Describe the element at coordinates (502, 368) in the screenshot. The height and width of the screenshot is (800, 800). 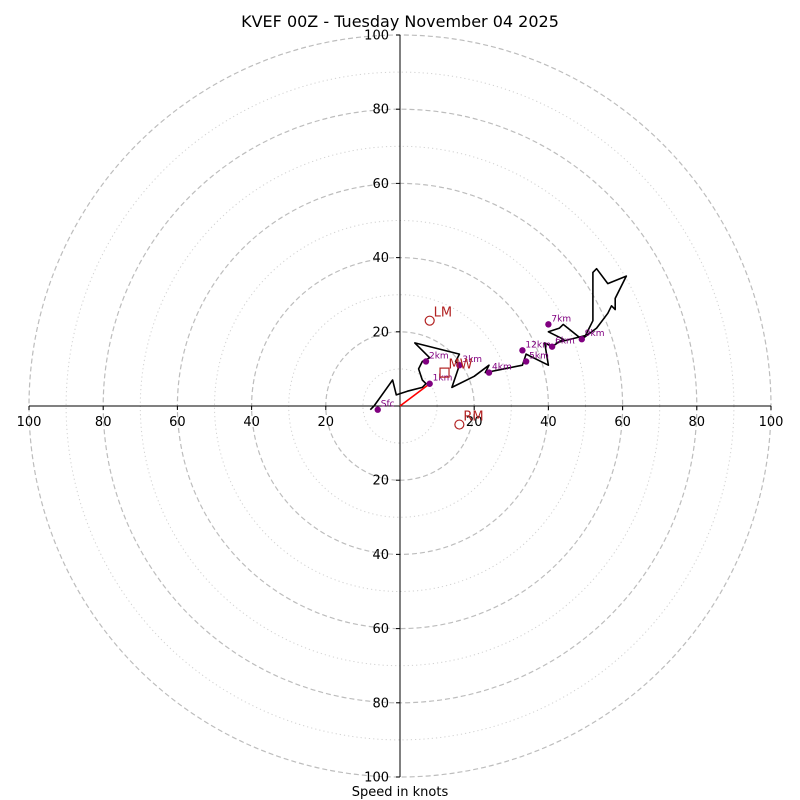
I see `height-label-4km: 4km` at that location.